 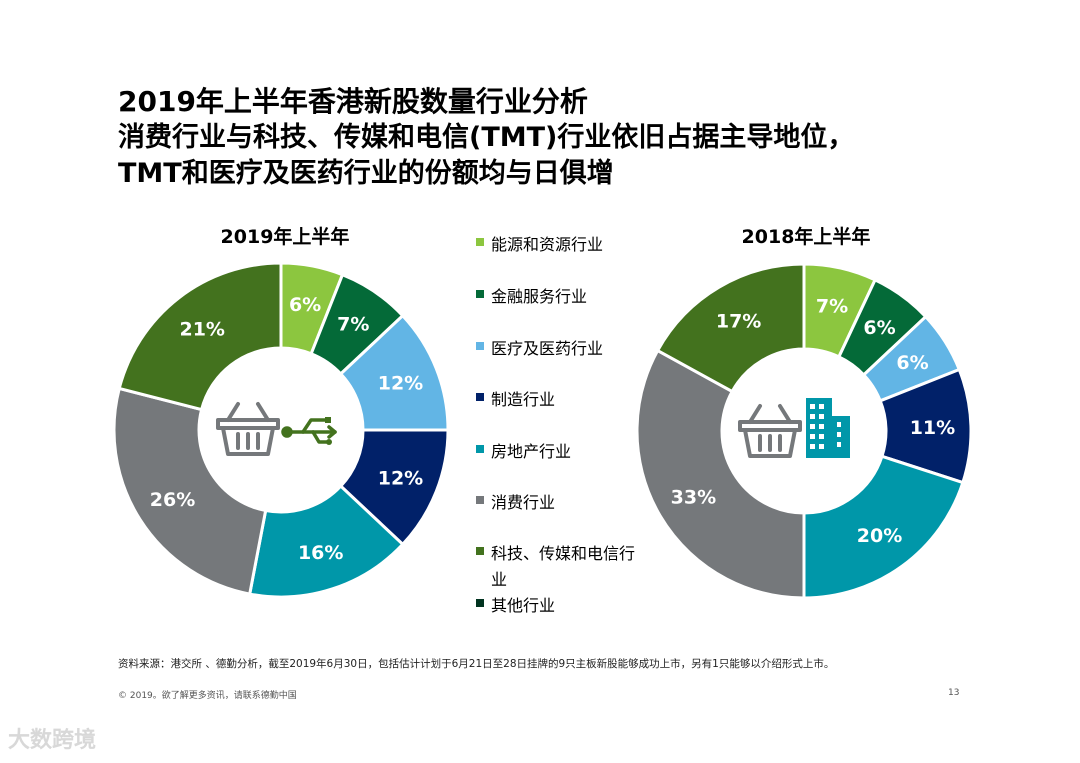 I want to click on data-label: 17%, so click(x=738, y=321).